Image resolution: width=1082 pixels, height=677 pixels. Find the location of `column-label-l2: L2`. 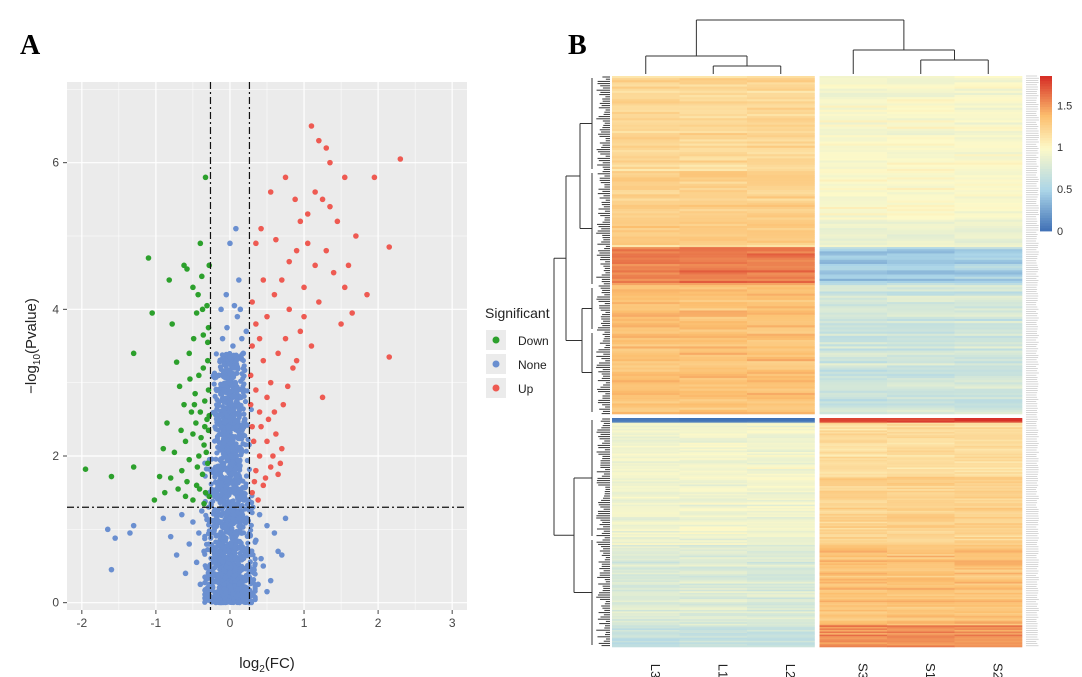

column-label-l2: L2 is located at coordinates (790, 670).